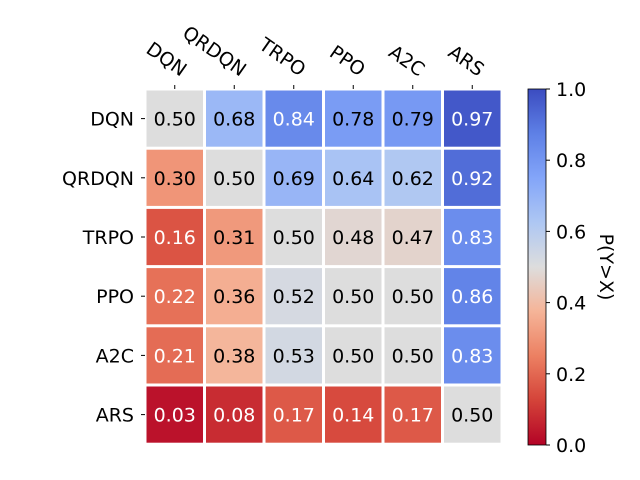 This screenshot has height=480, width=640. Describe the element at coordinates (214, 51) in the screenshot. I see `column-label: QRDQN` at that location.